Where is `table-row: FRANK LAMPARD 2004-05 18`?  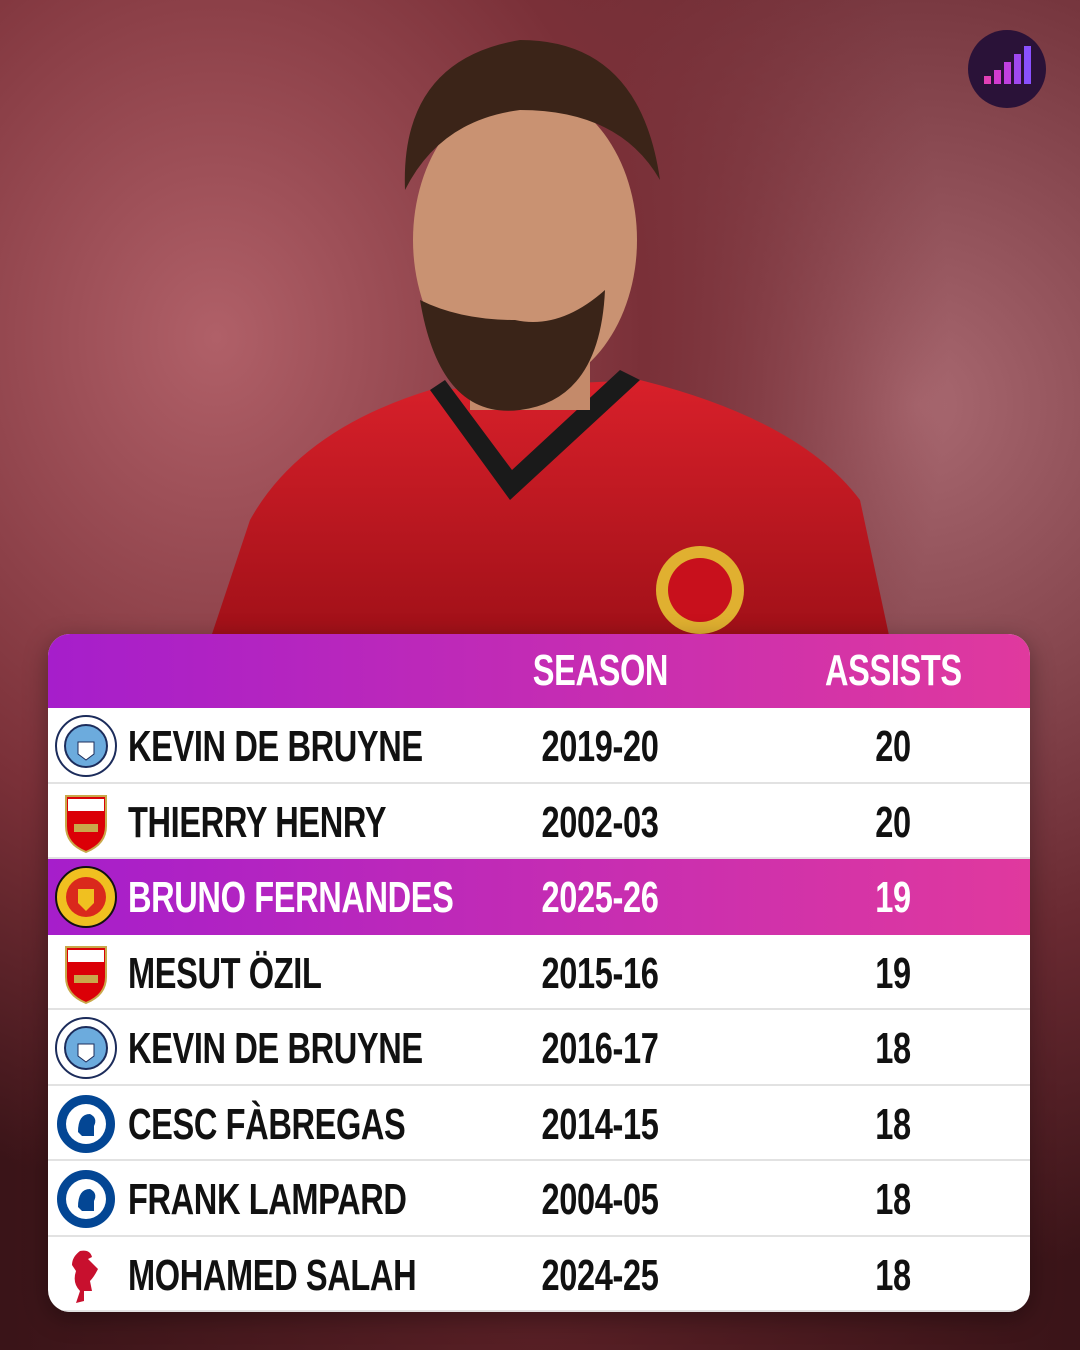
table-row: FRANK LAMPARD 2004-05 18 is located at coordinates (539, 1199).